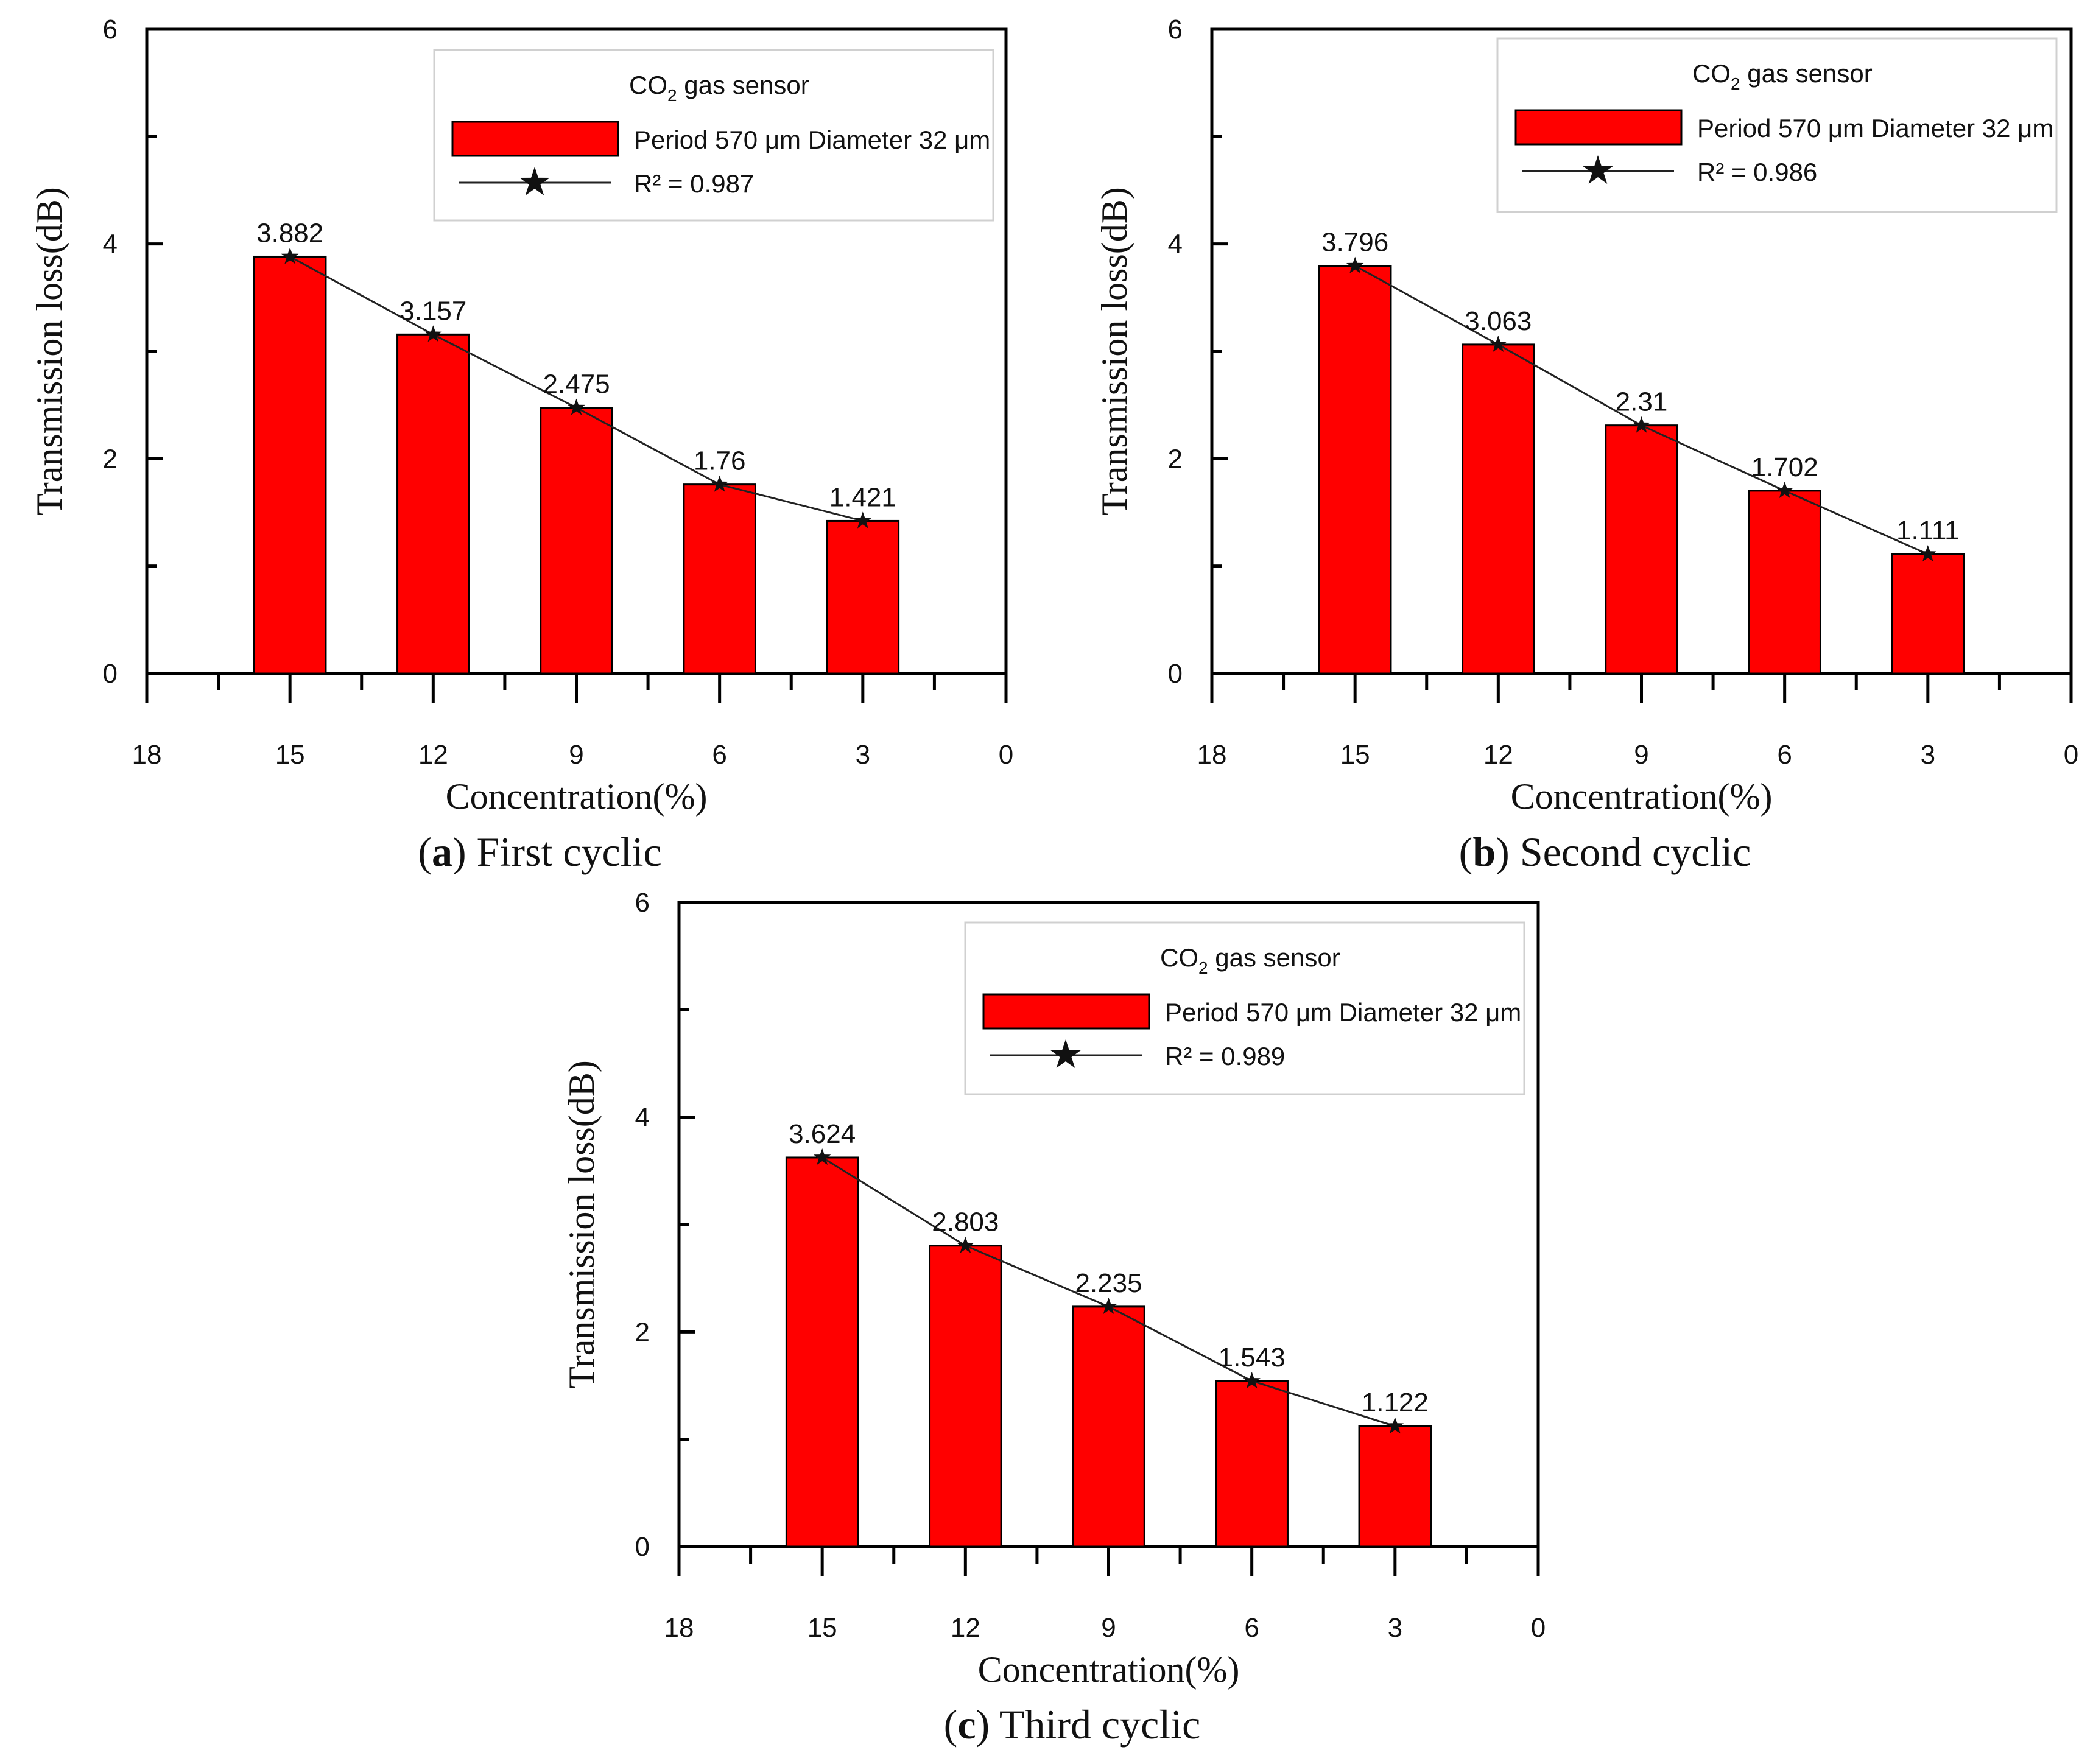  What do you see at coordinates (432, 311) in the screenshot?
I see `data-label: 3.157` at bounding box center [432, 311].